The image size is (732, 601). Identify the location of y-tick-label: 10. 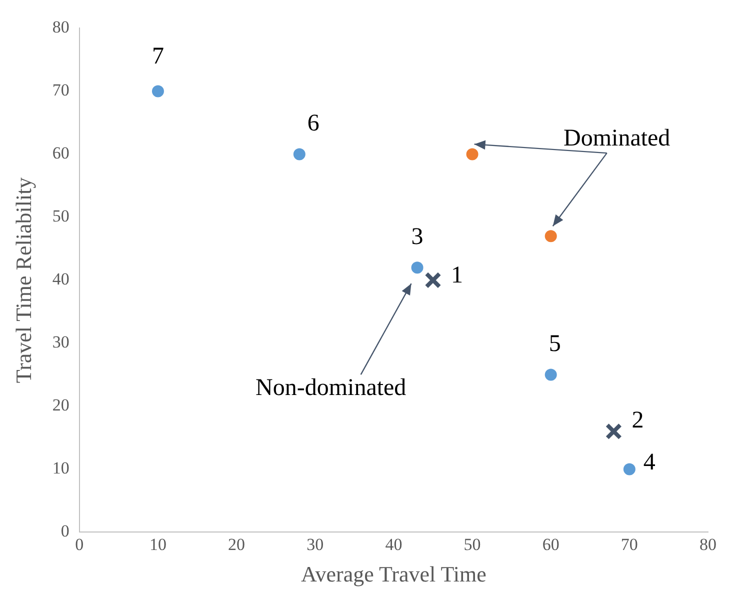
(61, 468).